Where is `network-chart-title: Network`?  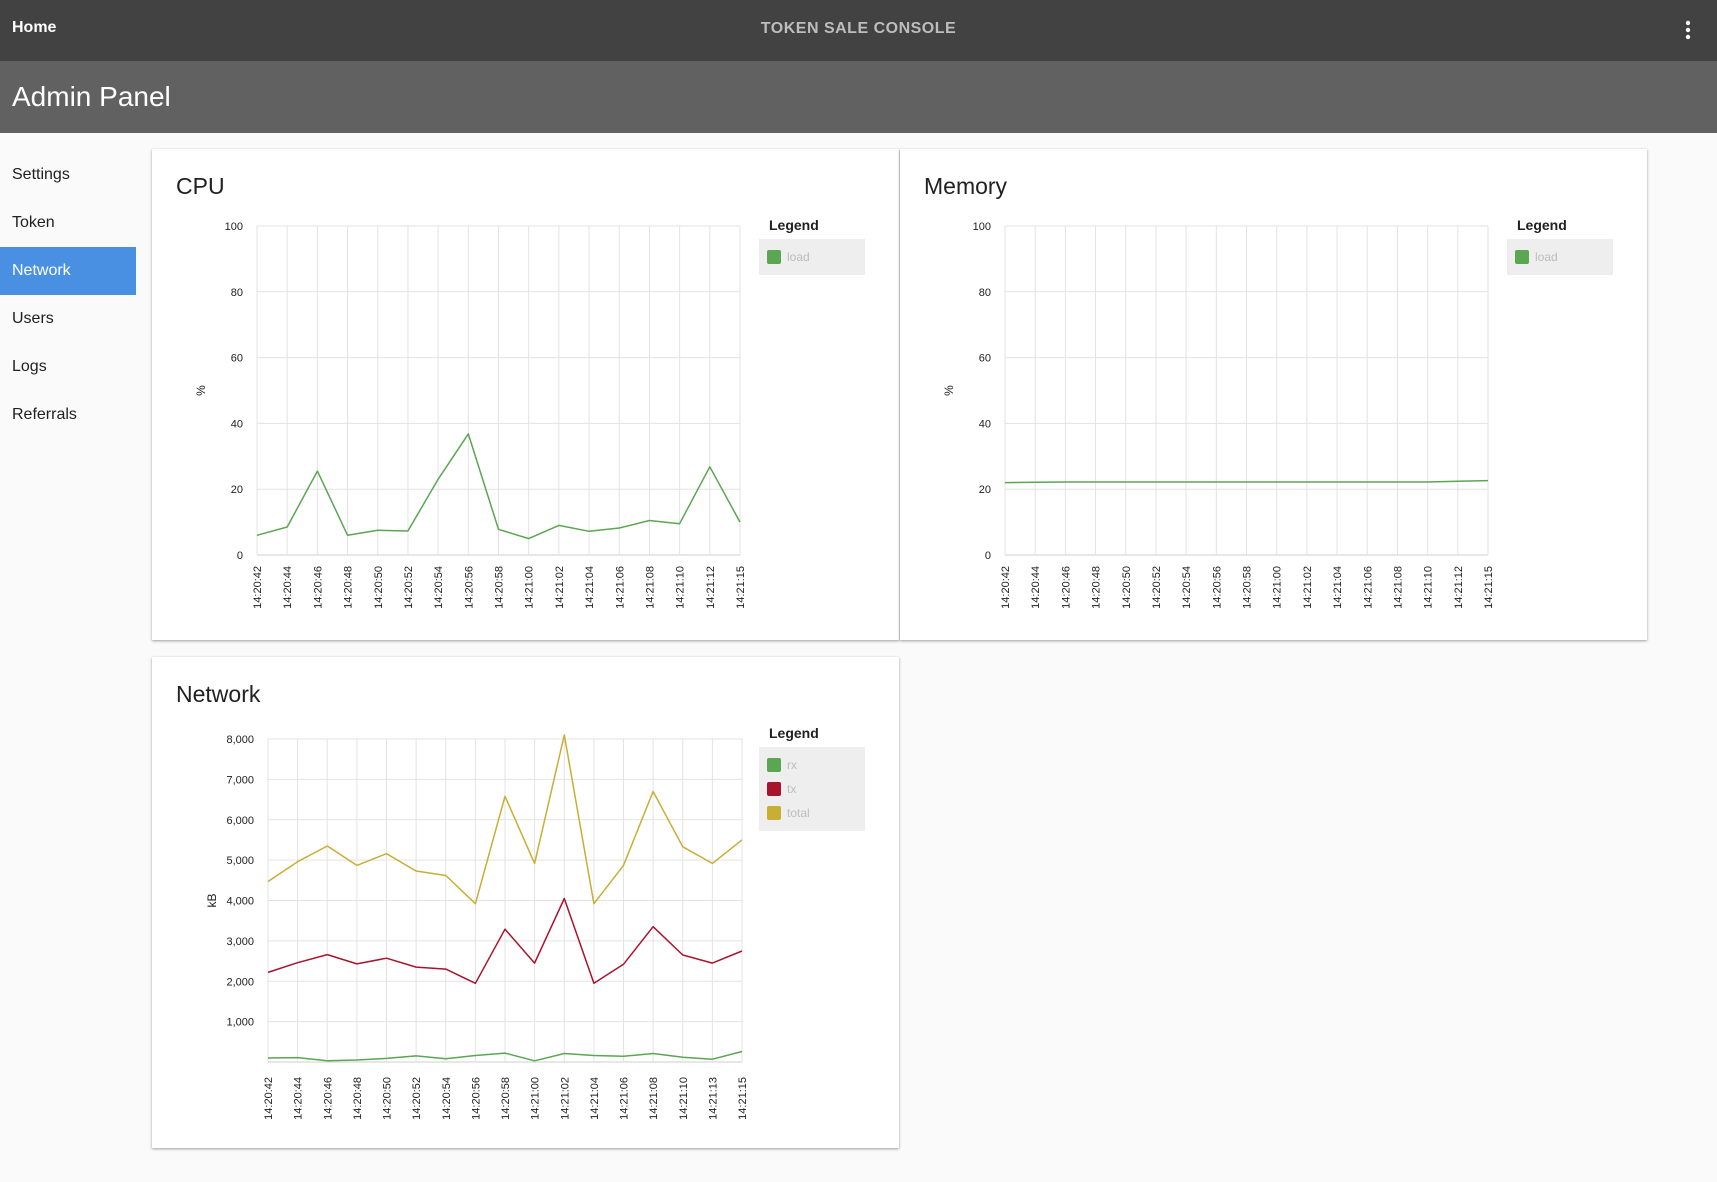
network-chart-title: Network is located at coordinates (218, 694).